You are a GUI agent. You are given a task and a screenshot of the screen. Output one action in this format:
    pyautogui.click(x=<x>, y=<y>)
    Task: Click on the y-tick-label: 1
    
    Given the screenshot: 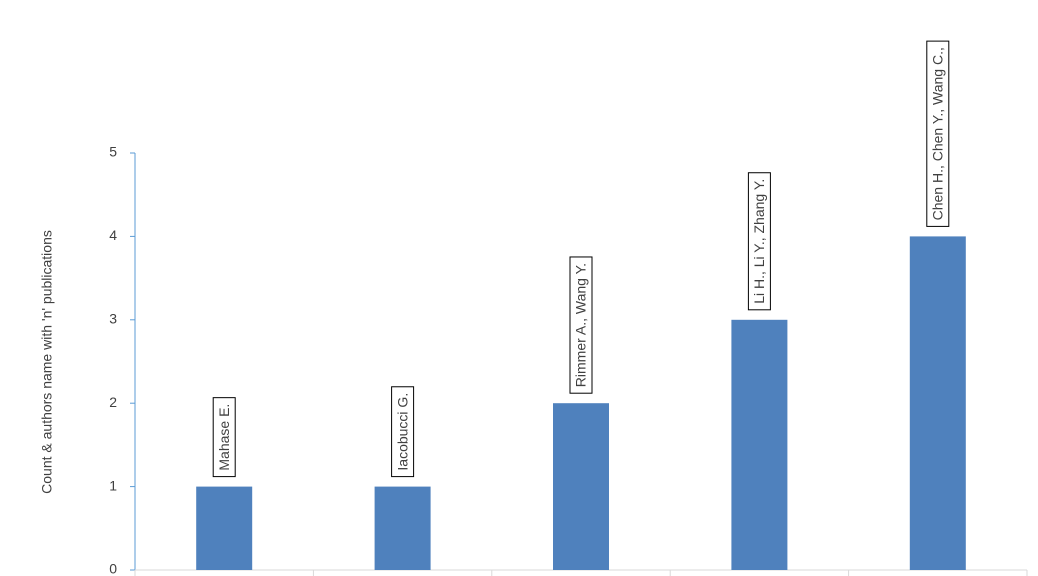 What is the action you would take?
    pyautogui.click(x=113, y=485)
    